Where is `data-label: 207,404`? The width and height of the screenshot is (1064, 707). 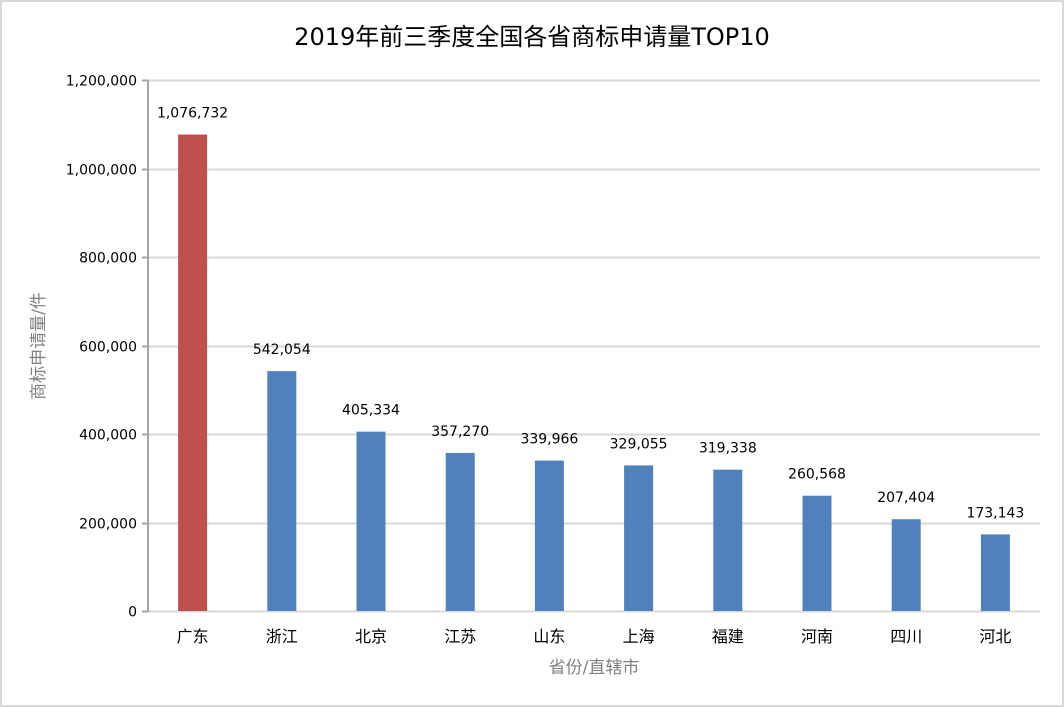
data-label: 207,404 is located at coordinates (906, 498).